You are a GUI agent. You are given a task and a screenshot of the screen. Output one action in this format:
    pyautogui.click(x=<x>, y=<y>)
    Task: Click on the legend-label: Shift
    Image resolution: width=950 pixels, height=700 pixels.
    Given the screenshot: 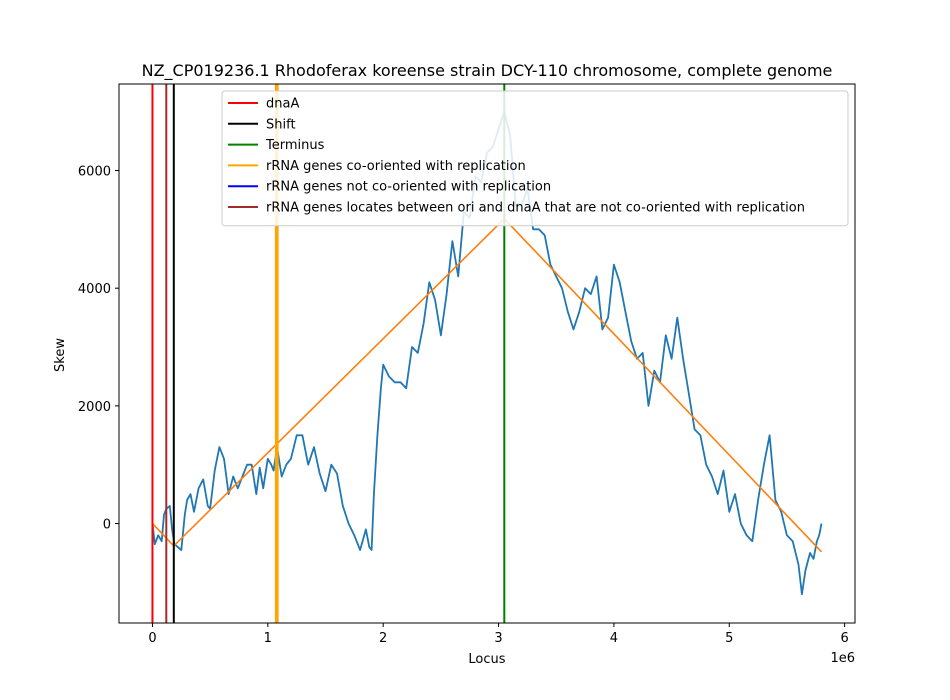 What is the action you would take?
    pyautogui.click(x=281, y=124)
    